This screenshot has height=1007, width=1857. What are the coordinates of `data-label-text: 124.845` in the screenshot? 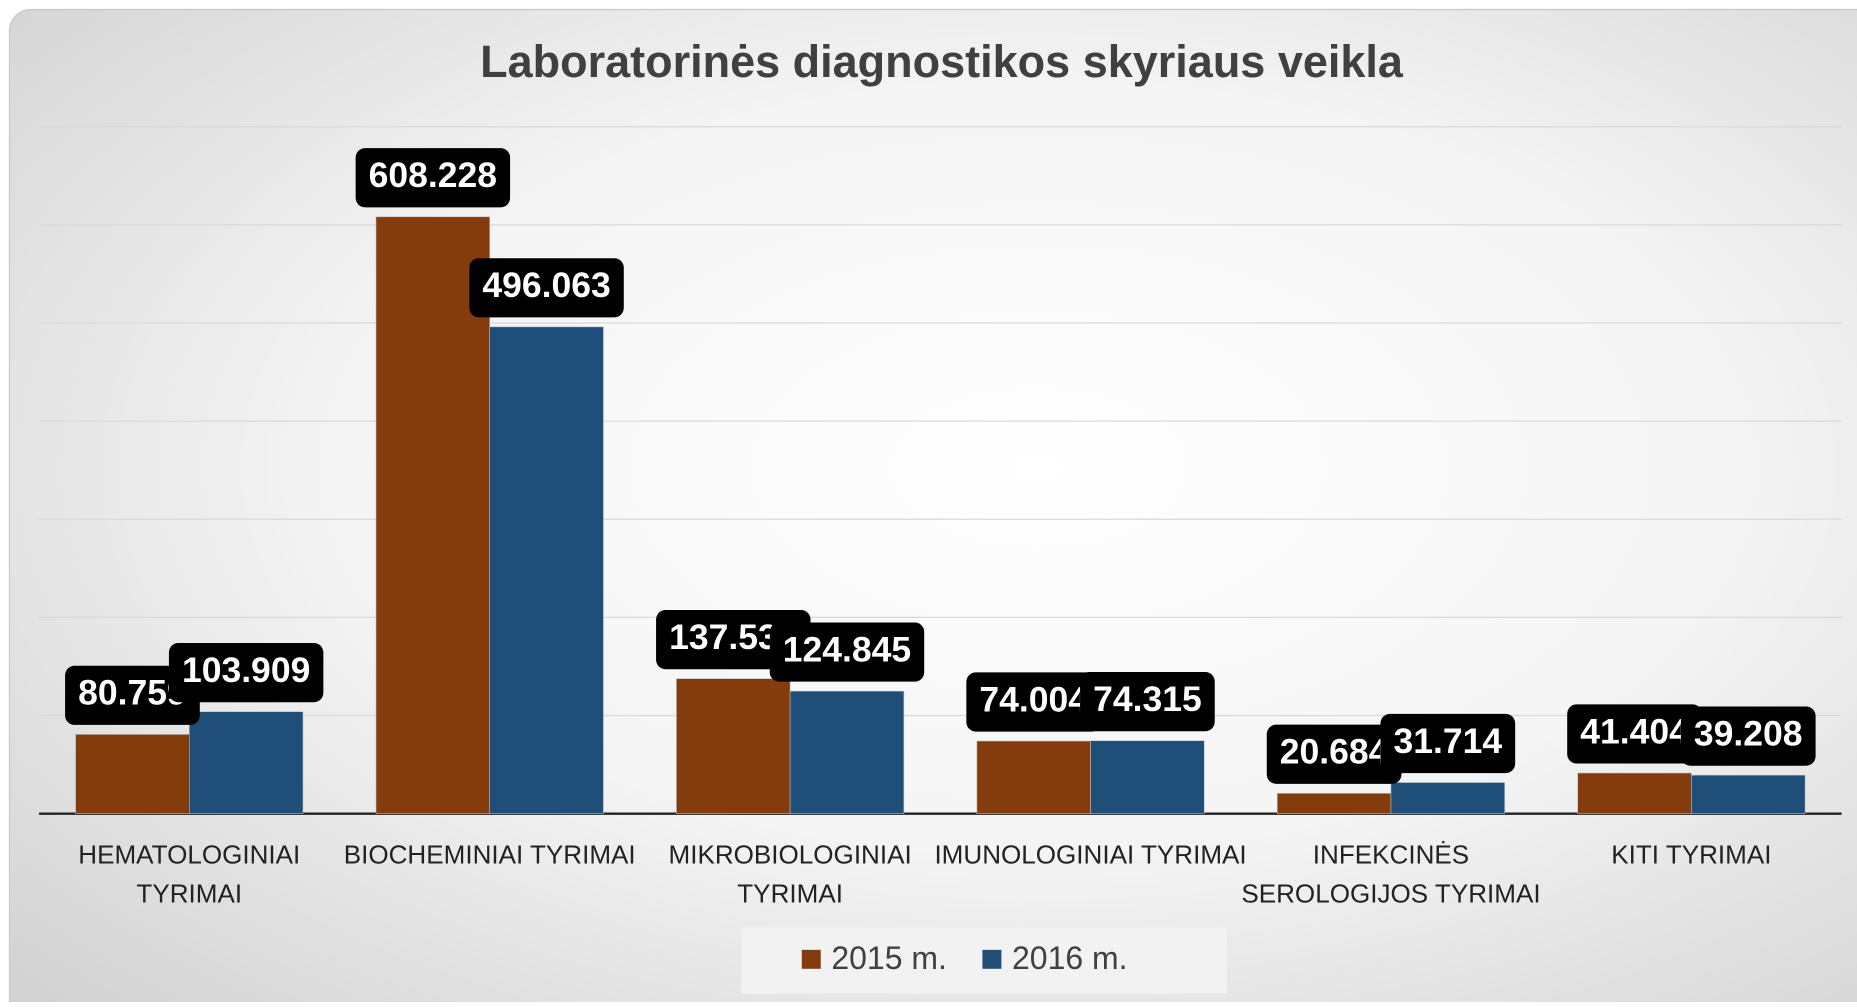 It's located at (847, 649).